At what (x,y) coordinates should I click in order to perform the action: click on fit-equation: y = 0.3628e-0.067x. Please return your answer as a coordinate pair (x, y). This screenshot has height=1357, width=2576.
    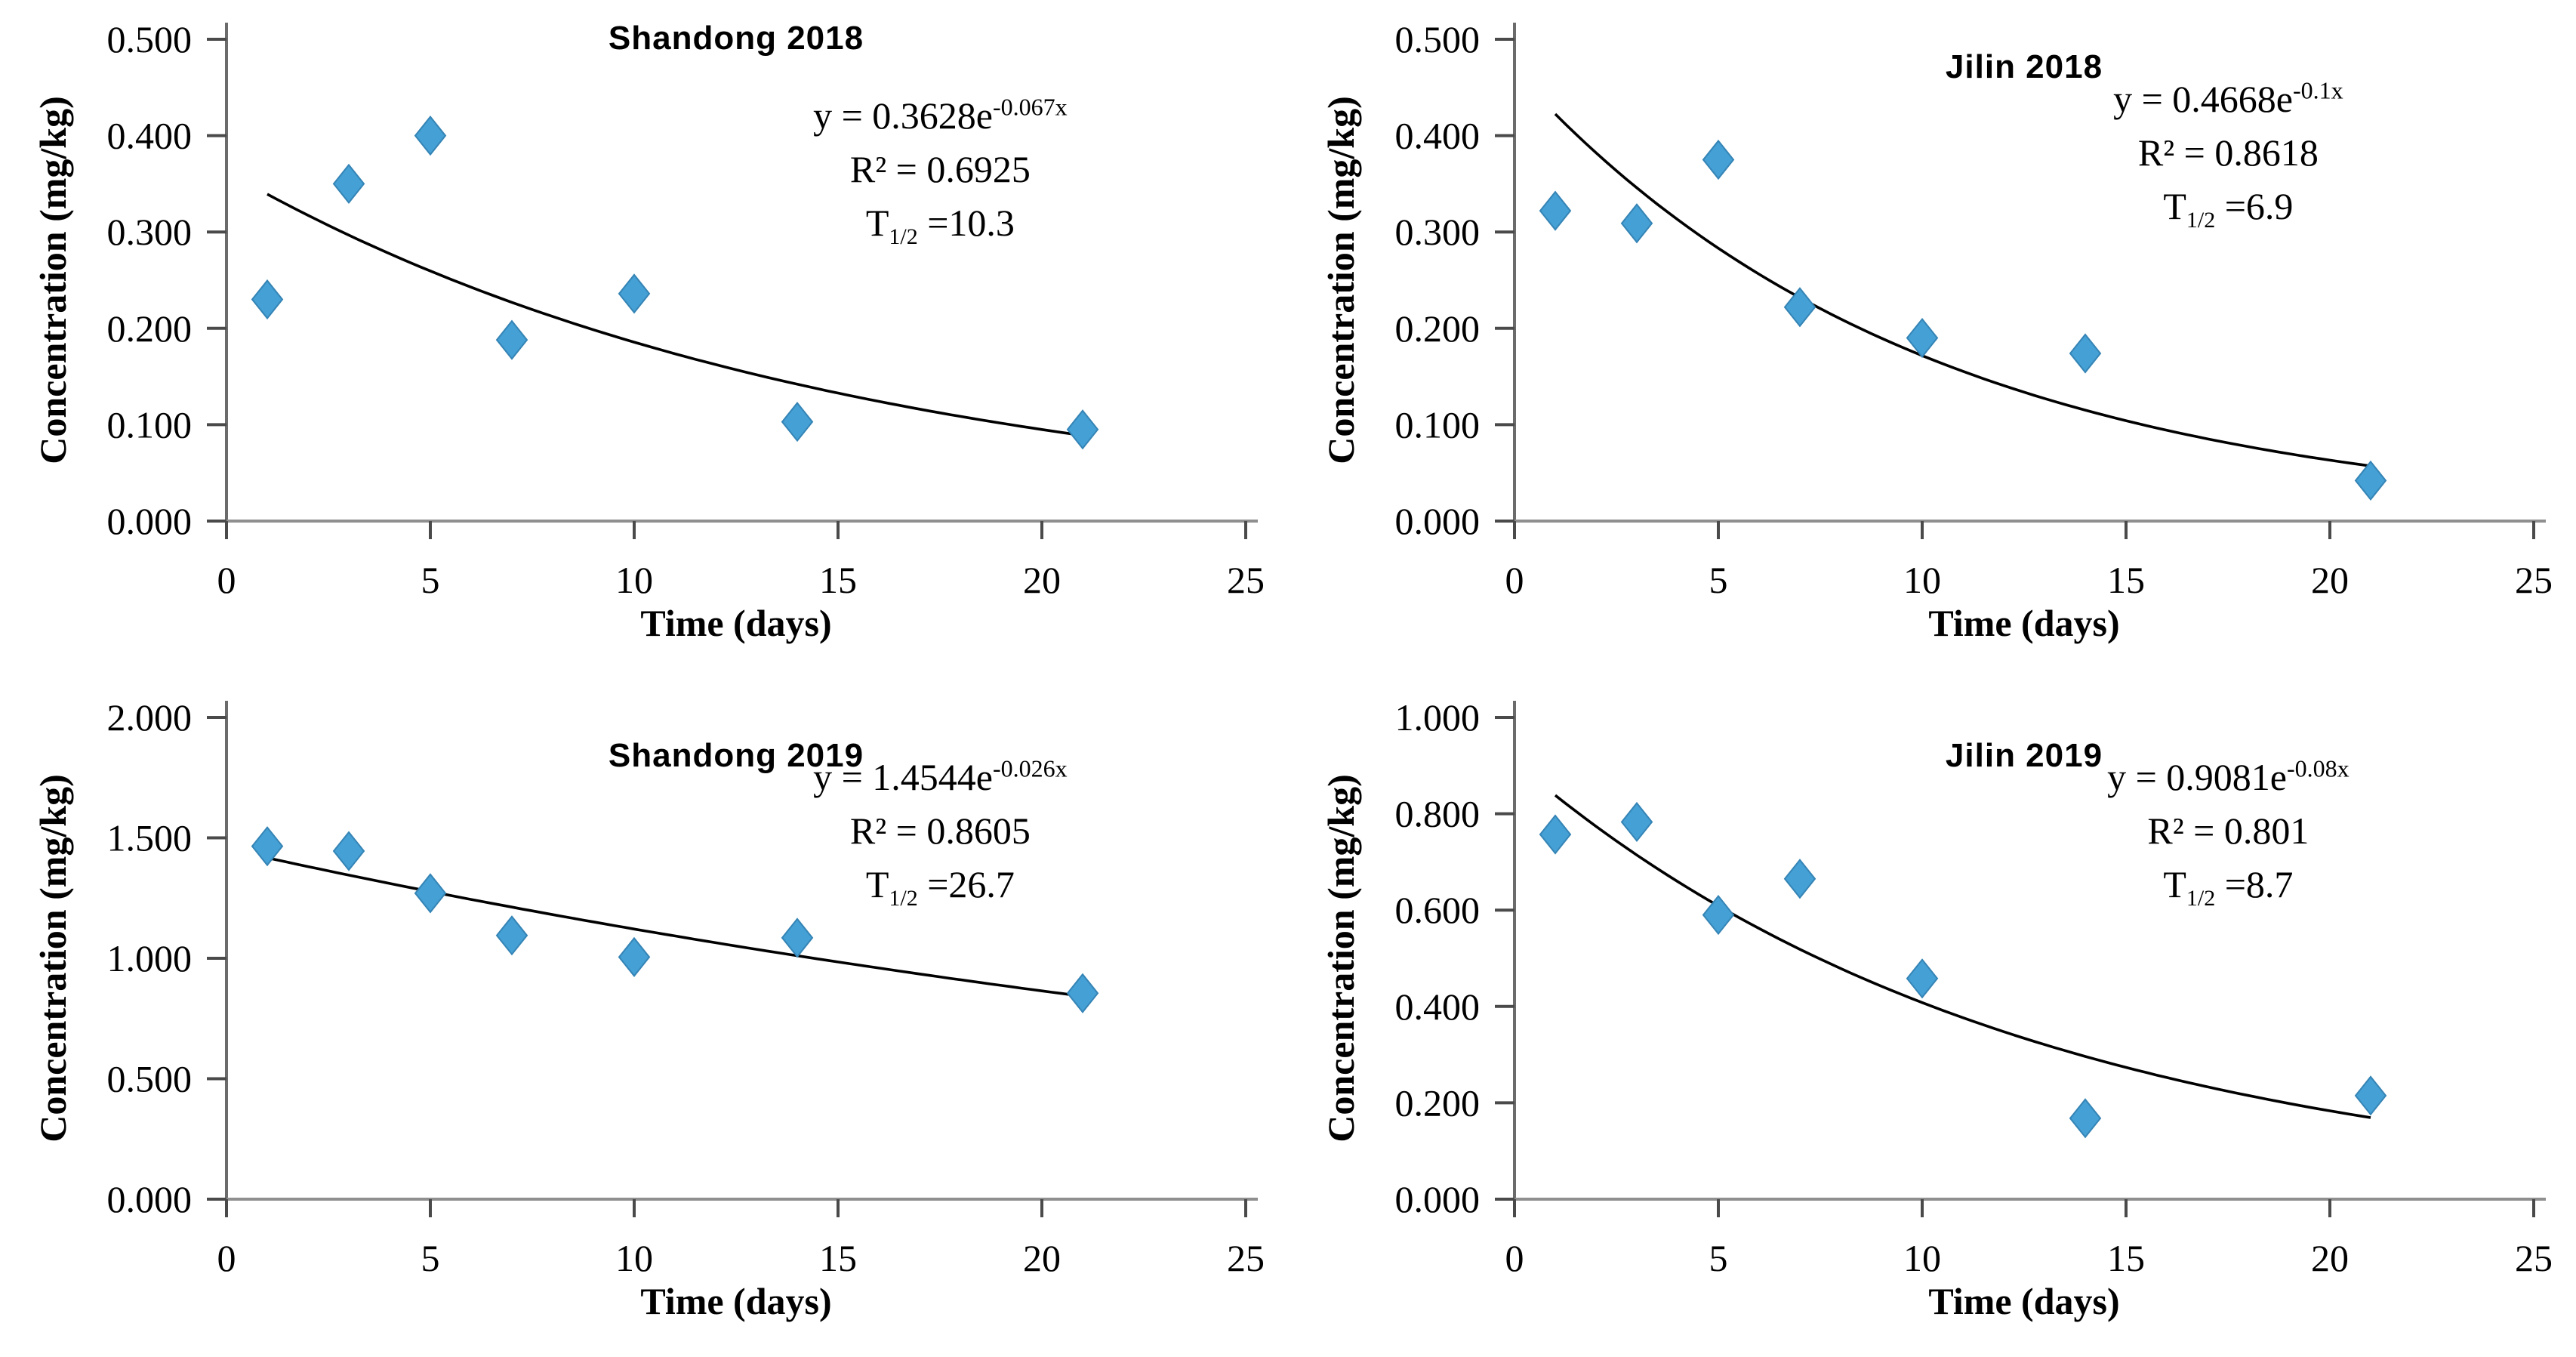
    Looking at the image, I should click on (941, 115).